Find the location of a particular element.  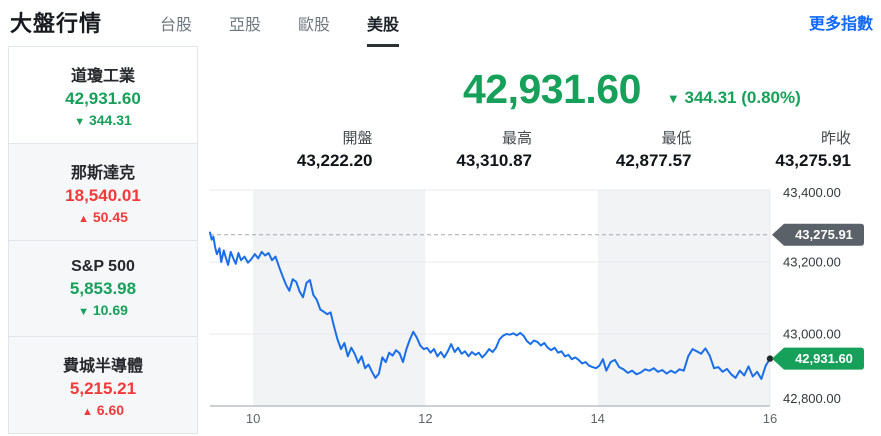

y-axis-tick-label: 43,200.00 is located at coordinates (812, 262).